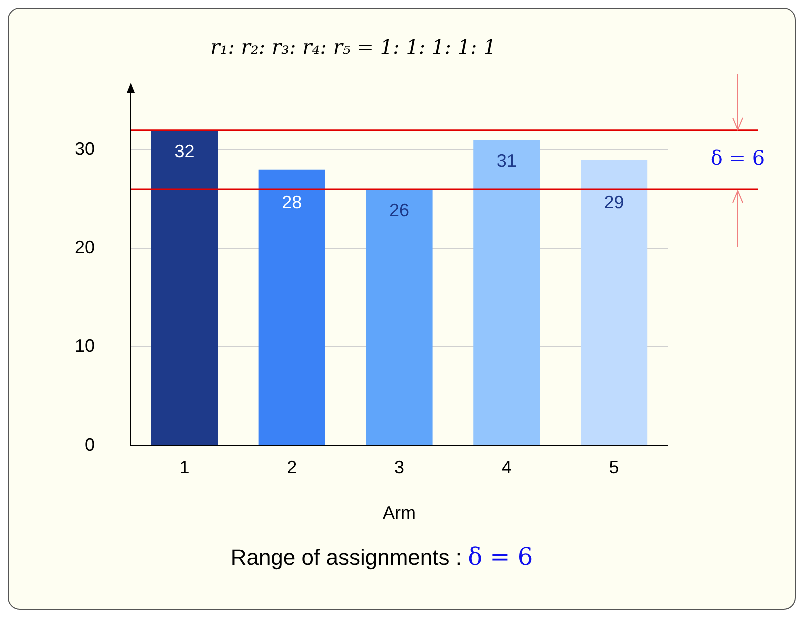 Image resolution: width=804 pixels, height=621 pixels. What do you see at coordinates (399, 513) in the screenshot?
I see `x-axis-title: Arm` at bounding box center [399, 513].